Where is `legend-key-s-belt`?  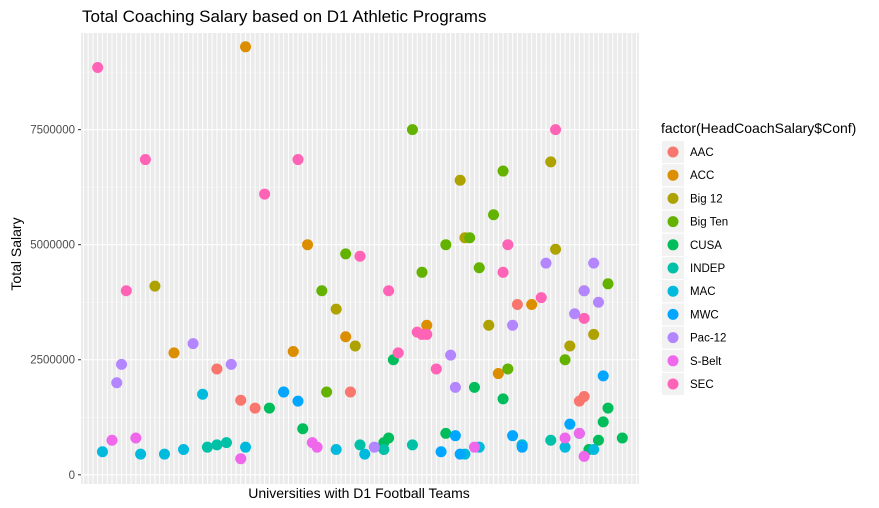 legend-key-s-belt is located at coordinates (673, 361).